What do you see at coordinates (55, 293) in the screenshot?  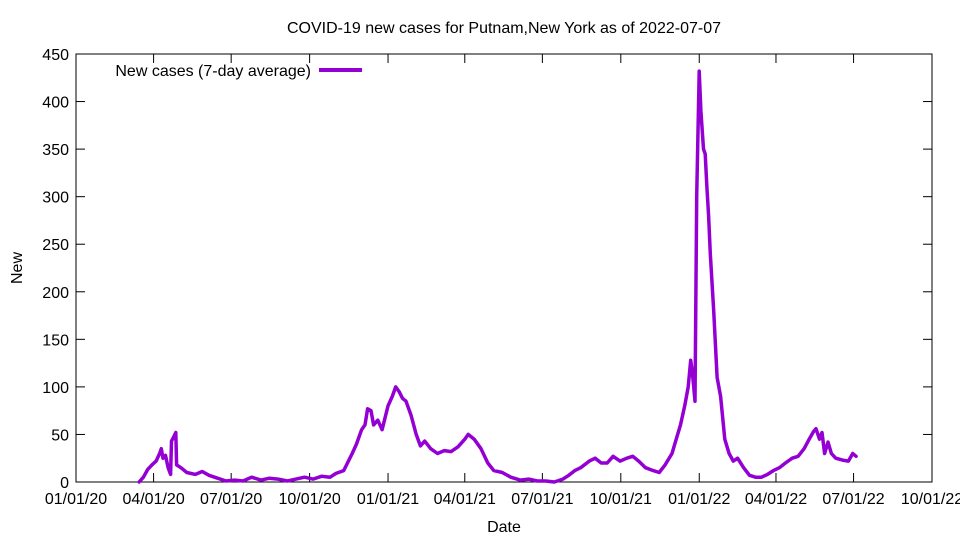 I see `y-tick-label: 200` at bounding box center [55, 293].